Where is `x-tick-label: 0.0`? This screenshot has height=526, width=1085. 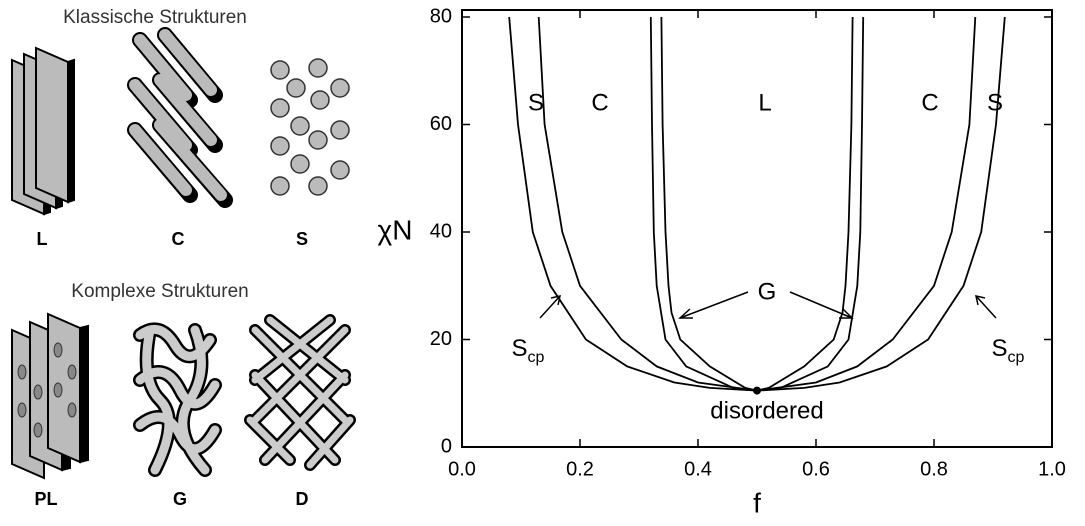 x-tick-label: 0.0 is located at coordinates (462, 469).